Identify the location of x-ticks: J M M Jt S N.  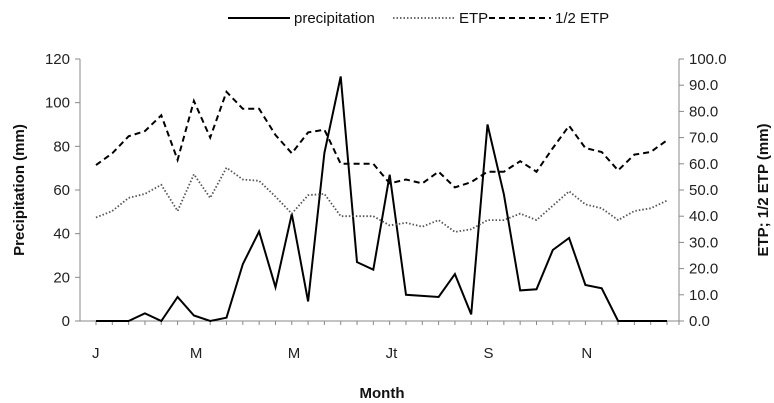
(386, 341).